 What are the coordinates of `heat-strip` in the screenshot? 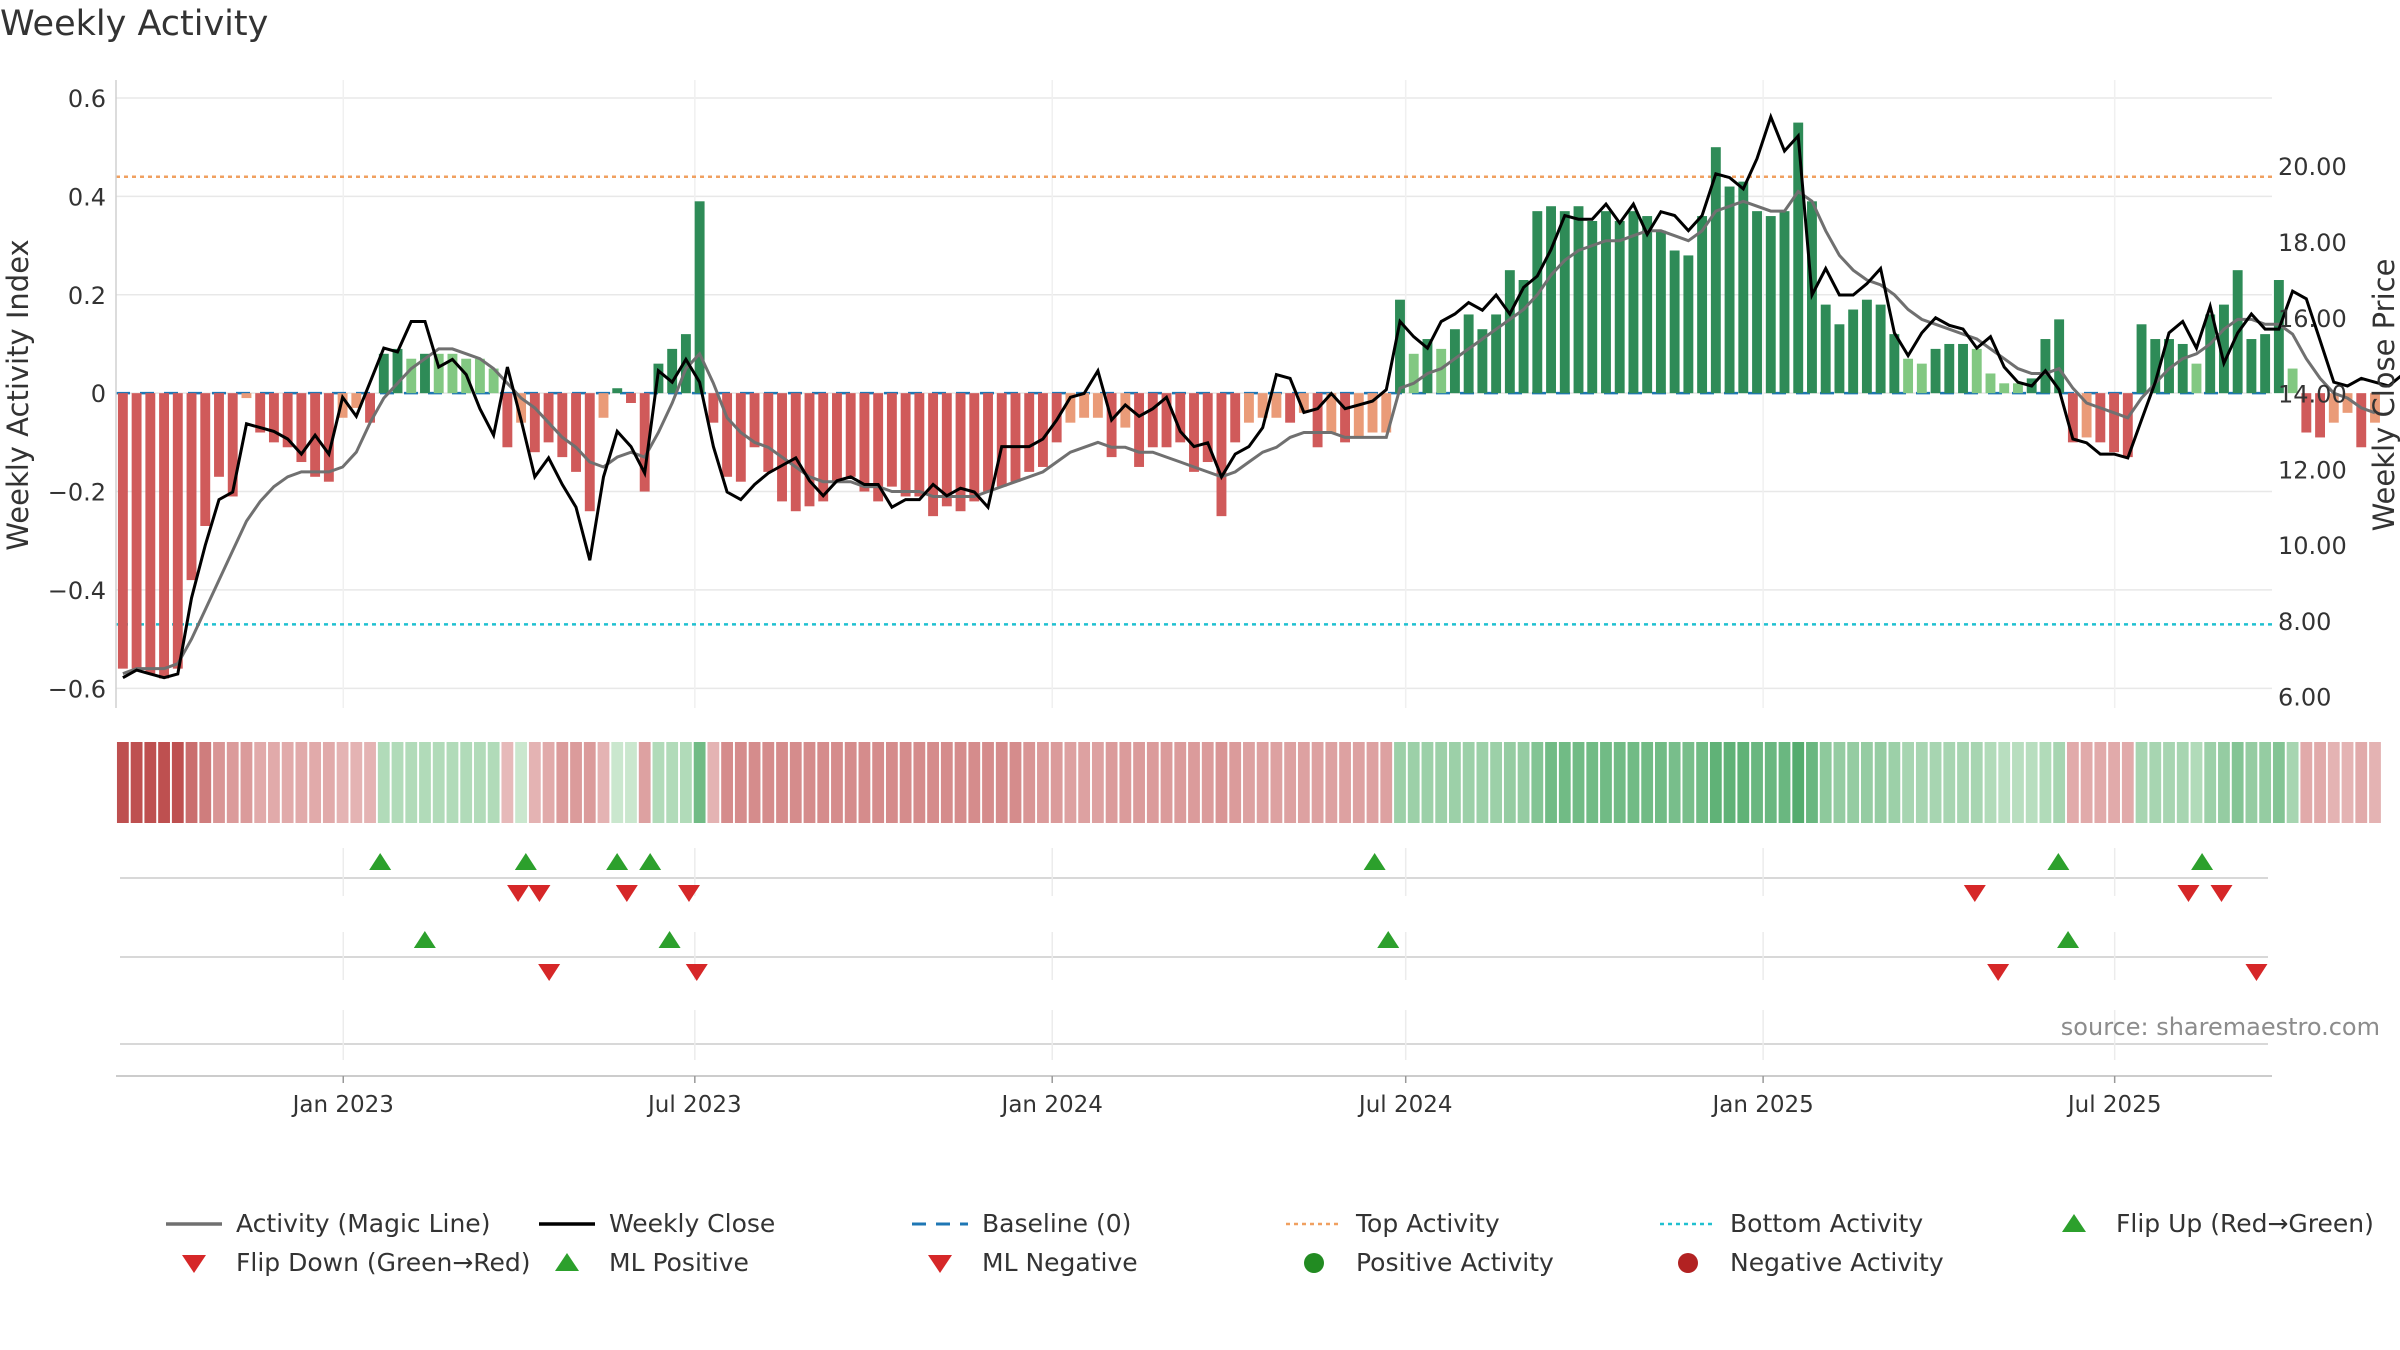 It's located at (1248, 782).